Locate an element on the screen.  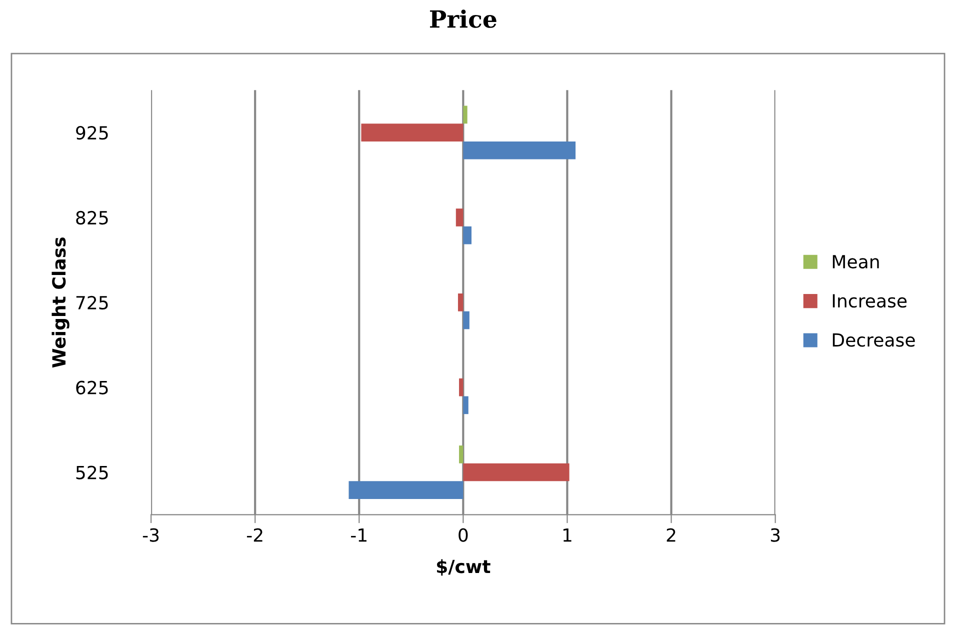
y-tick-label: 725 is located at coordinates (92, 303).